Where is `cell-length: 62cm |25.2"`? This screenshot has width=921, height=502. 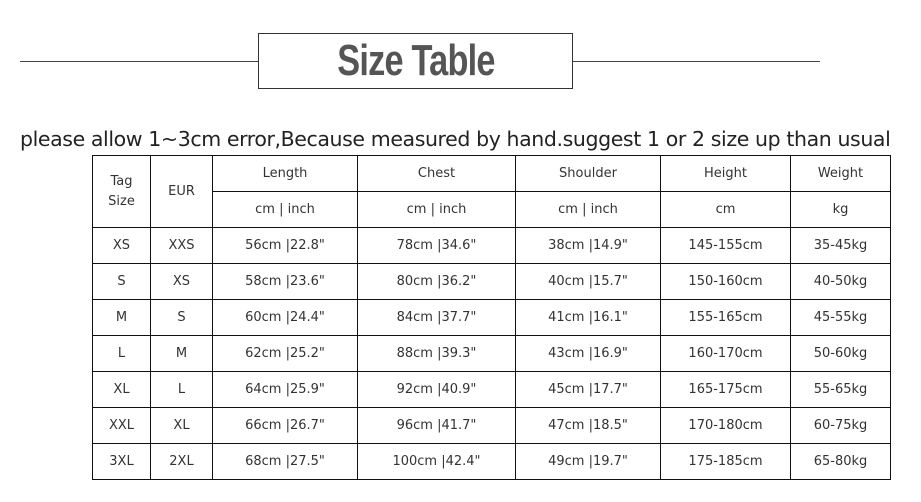
cell-length: 62cm |25.2" is located at coordinates (285, 353).